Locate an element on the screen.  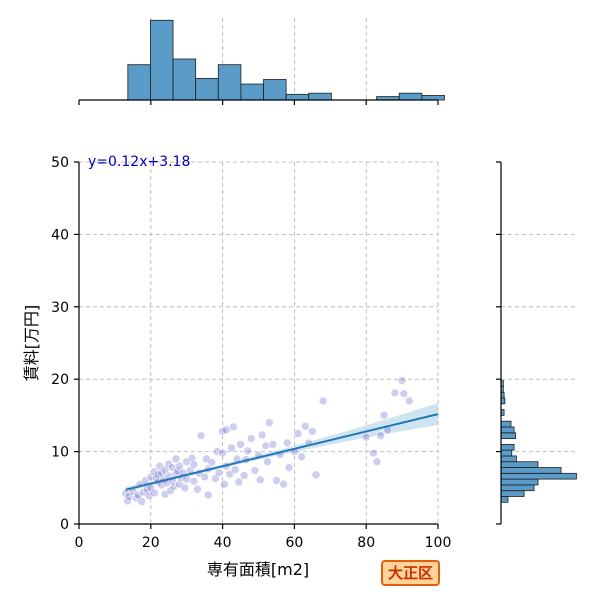
x-tick-label: 80 is located at coordinates (366, 543).